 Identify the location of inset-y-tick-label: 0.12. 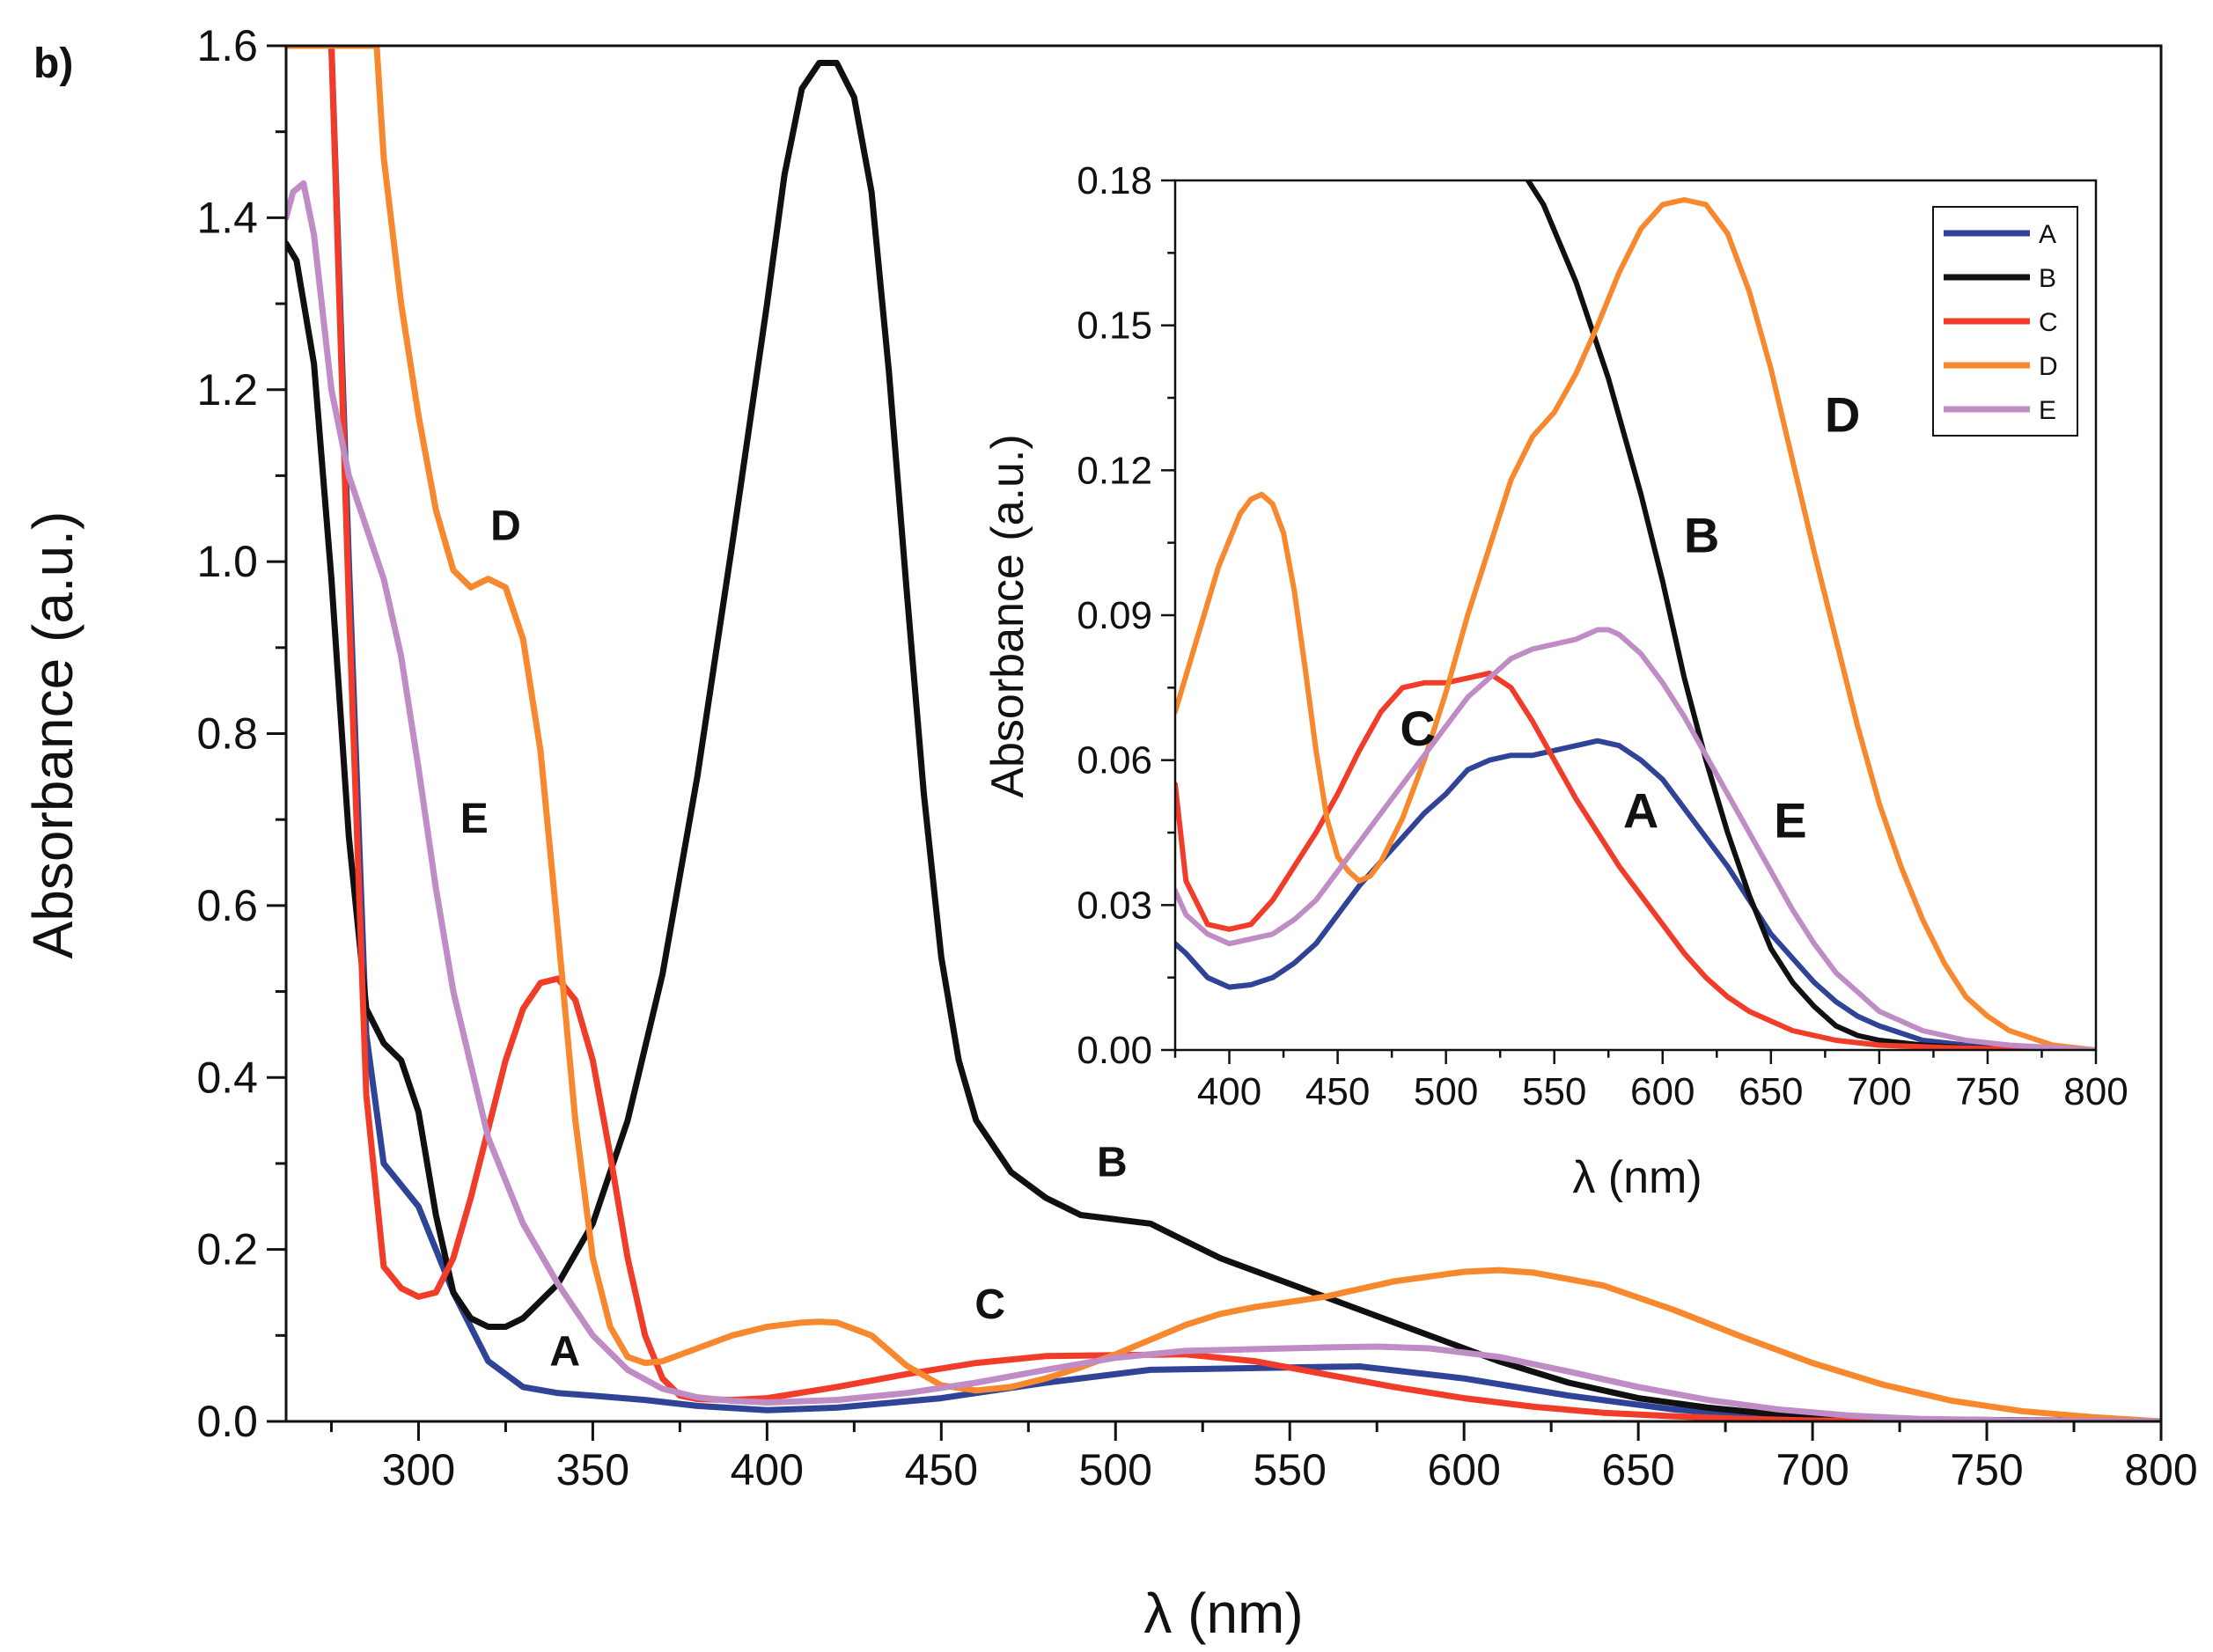
(1114, 470).